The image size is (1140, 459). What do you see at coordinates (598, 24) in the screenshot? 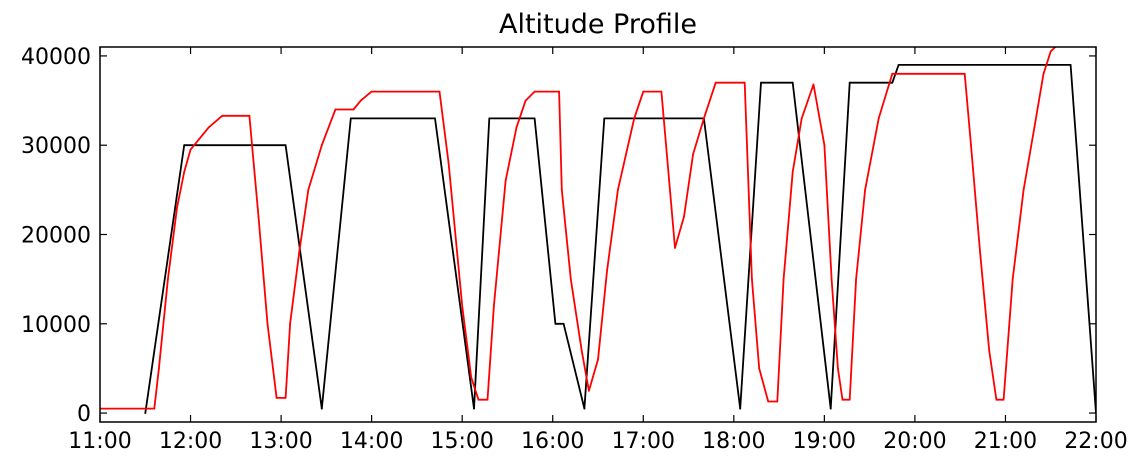
I see `chart-title: Altitude Profile` at bounding box center [598, 24].